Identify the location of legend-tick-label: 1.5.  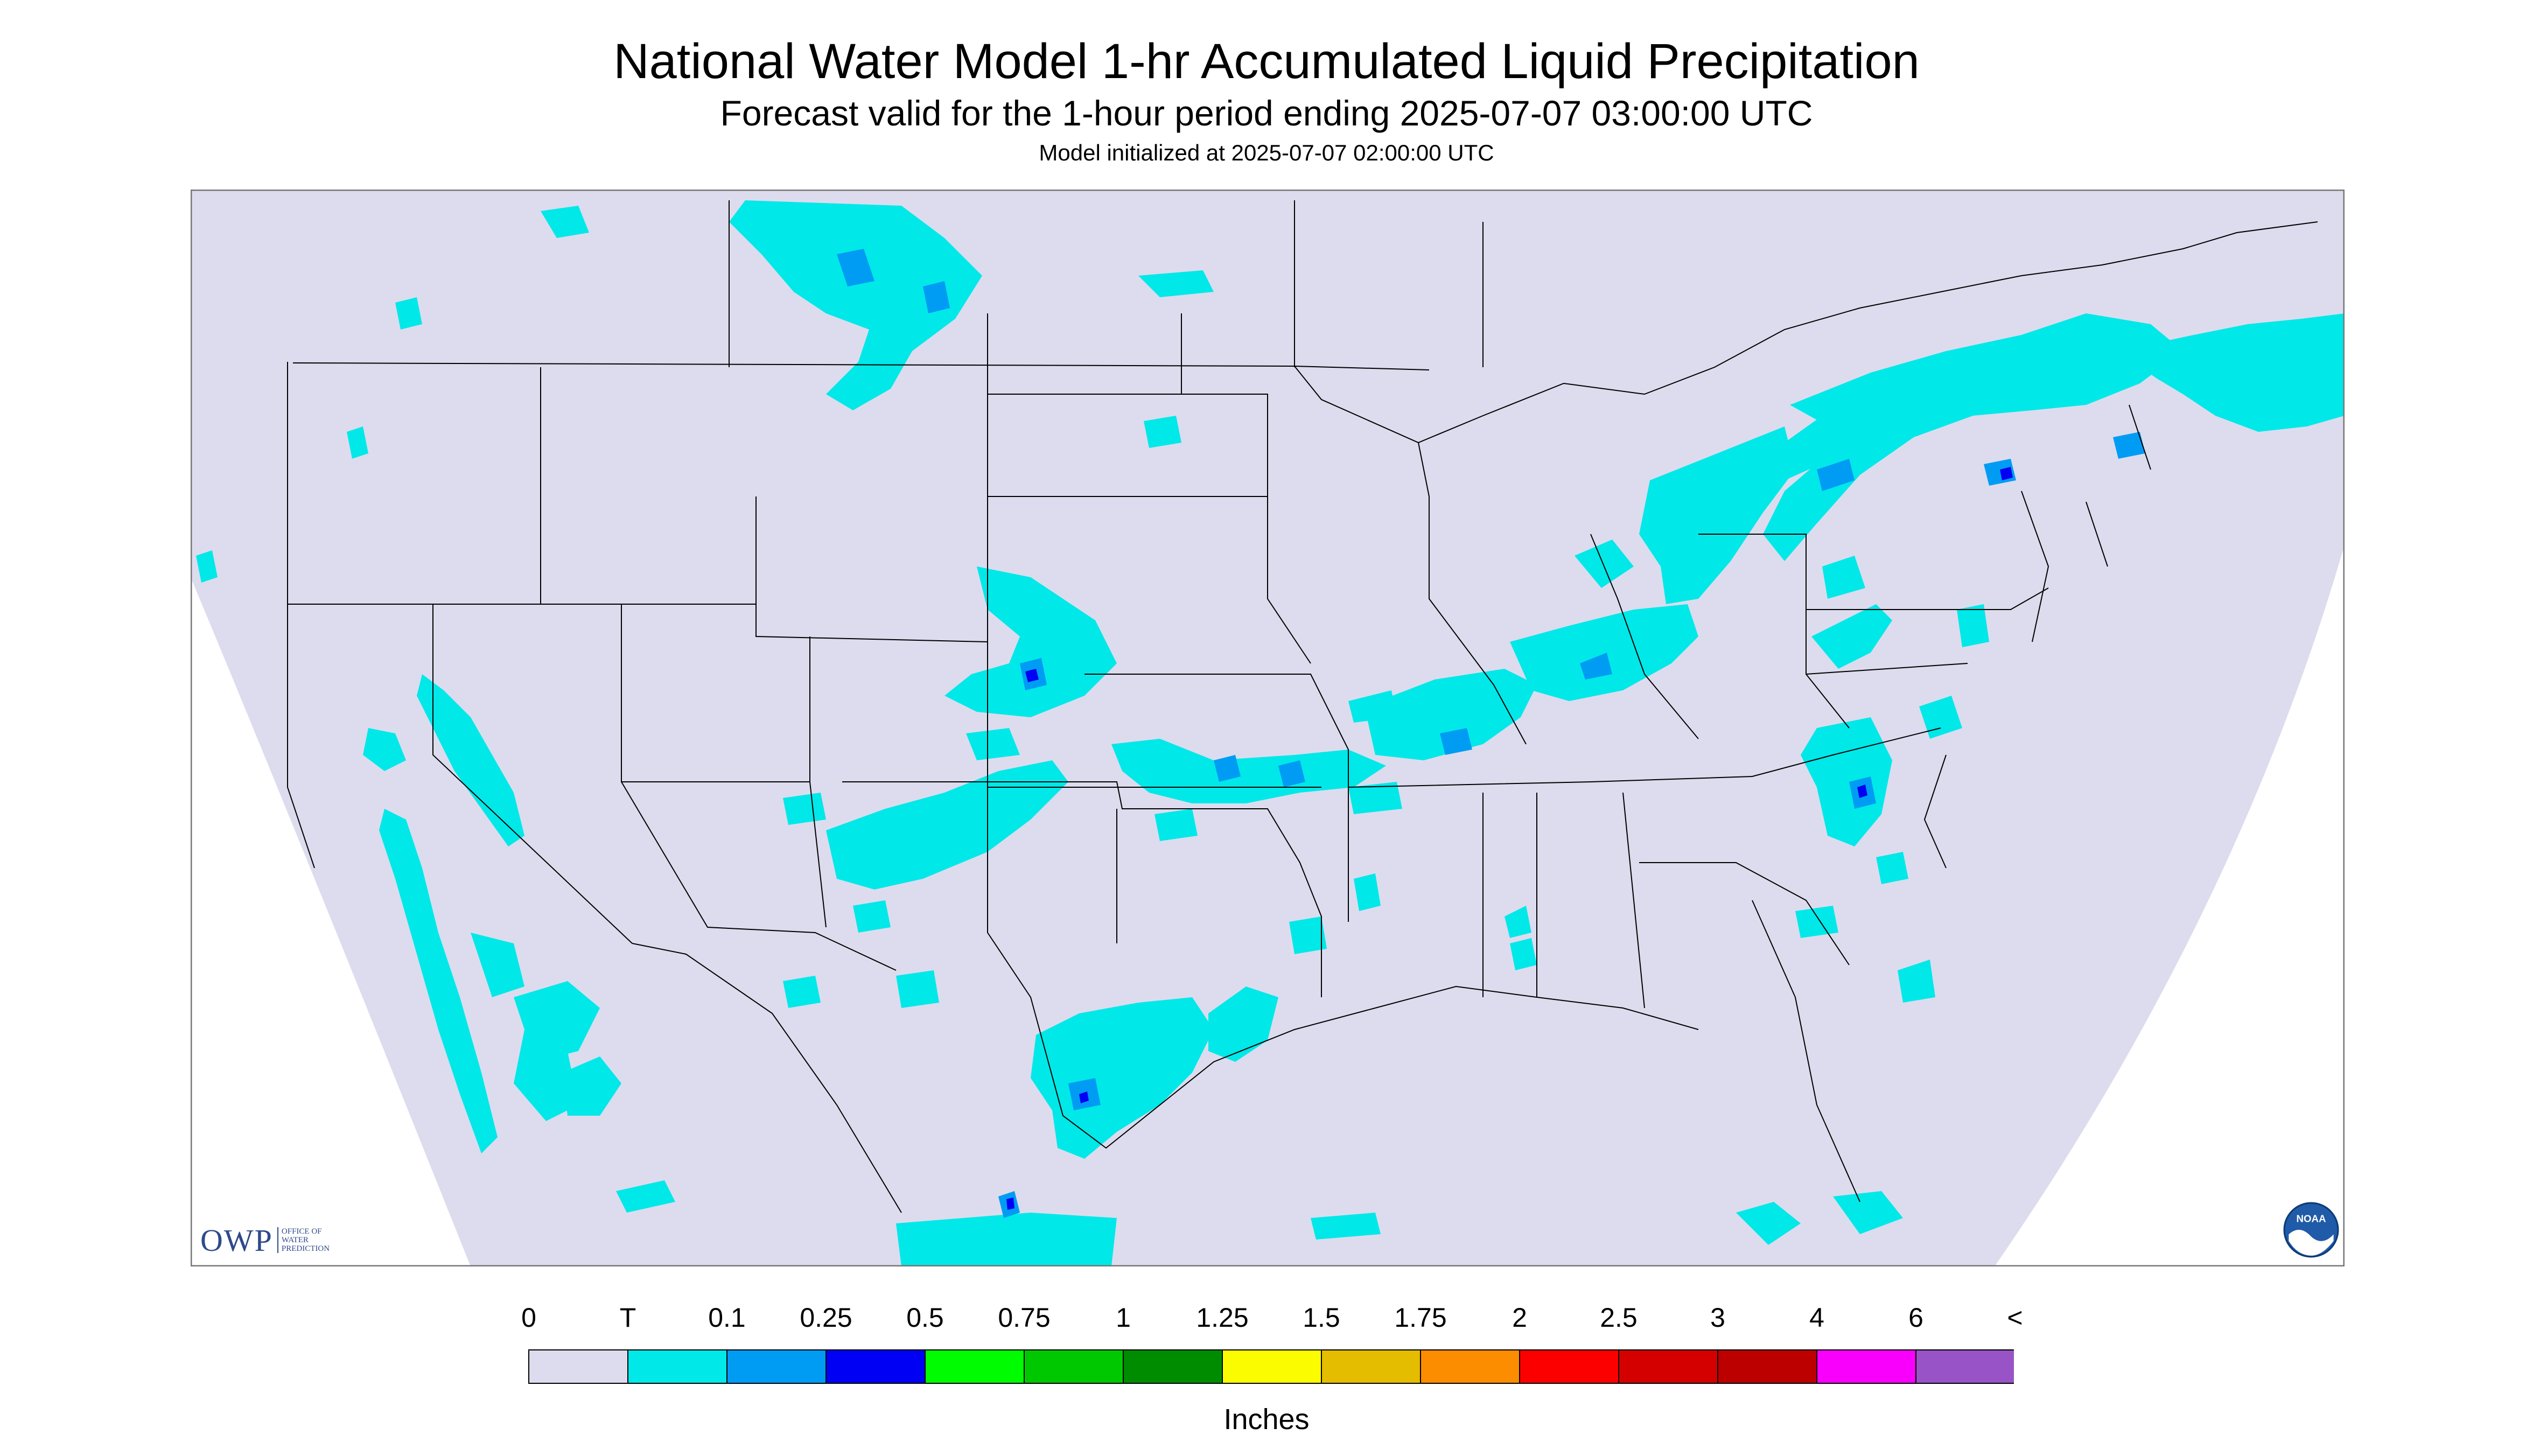
(1321, 1318).